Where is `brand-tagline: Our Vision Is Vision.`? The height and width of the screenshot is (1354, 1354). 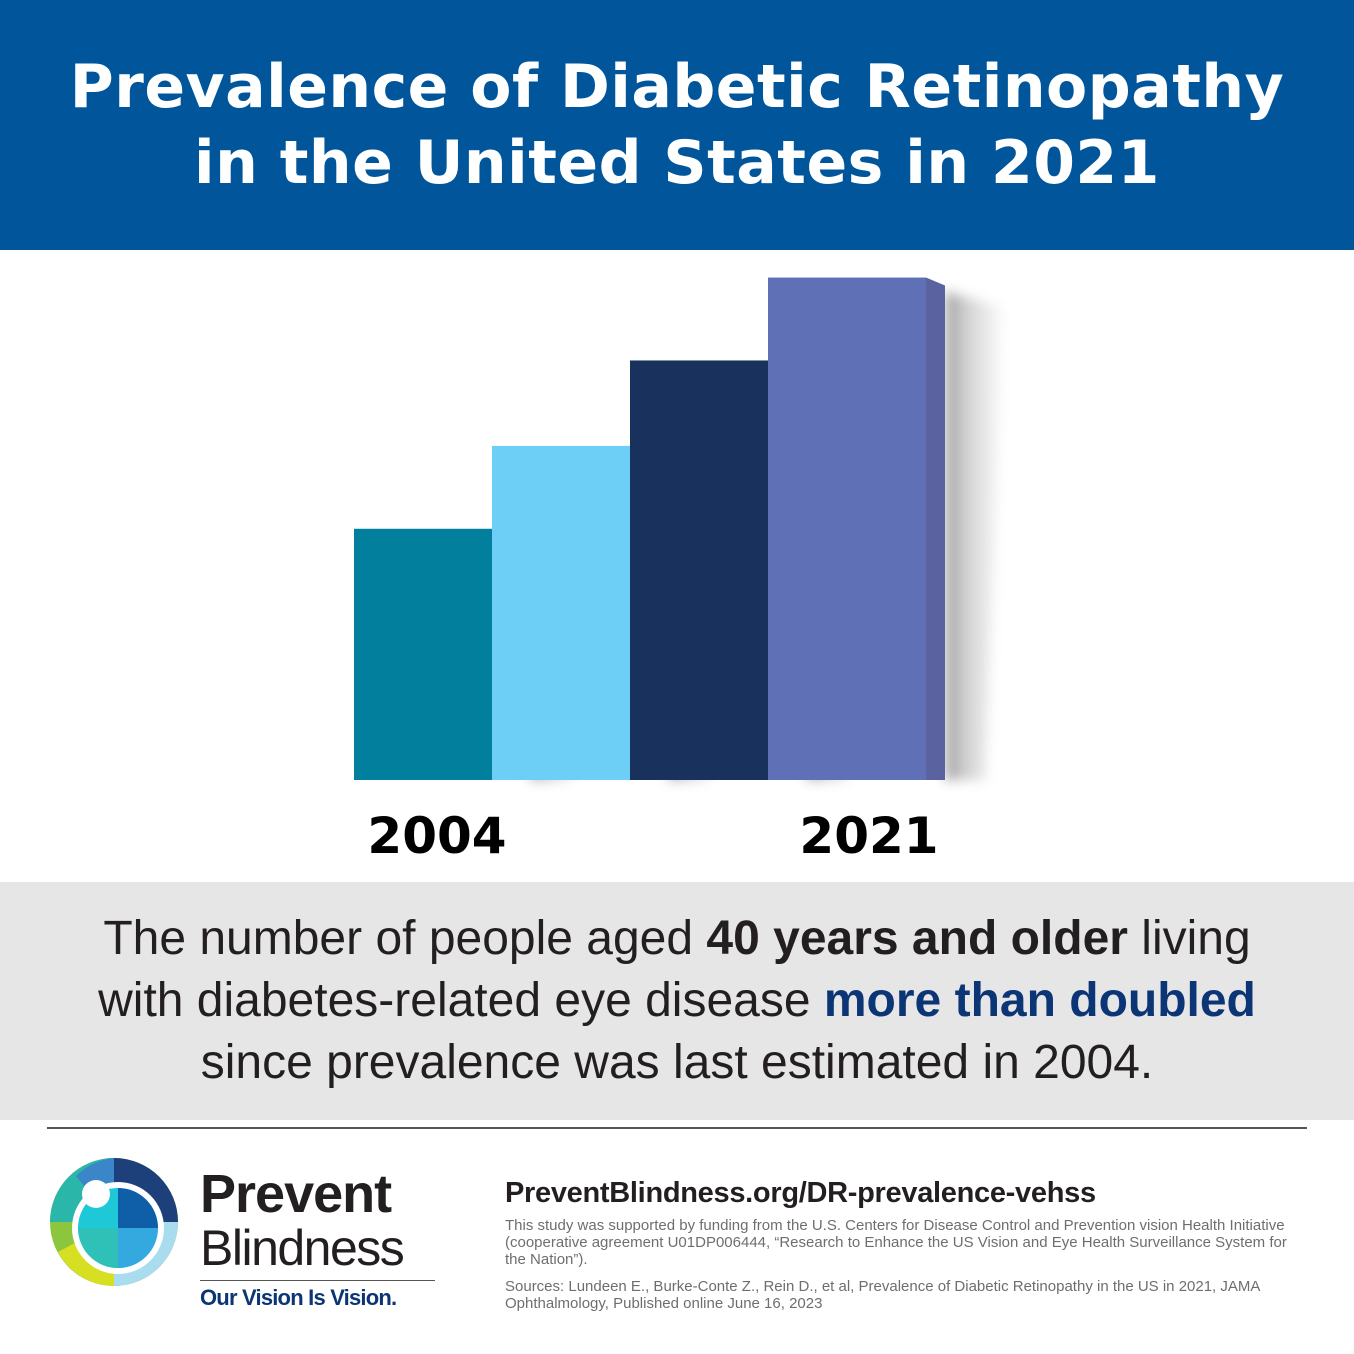 brand-tagline: Our Vision Is Vision. is located at coordinates (298, 1297).